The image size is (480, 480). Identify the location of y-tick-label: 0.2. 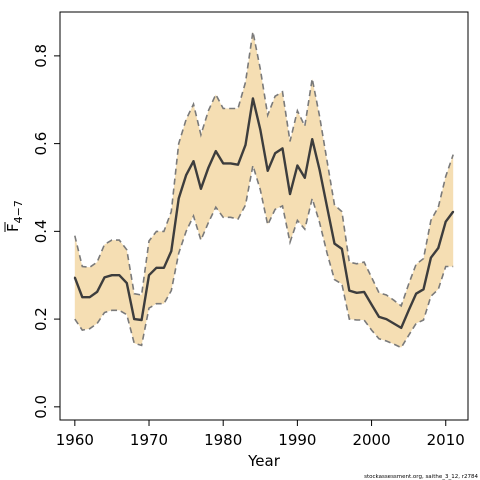
(41, 319).